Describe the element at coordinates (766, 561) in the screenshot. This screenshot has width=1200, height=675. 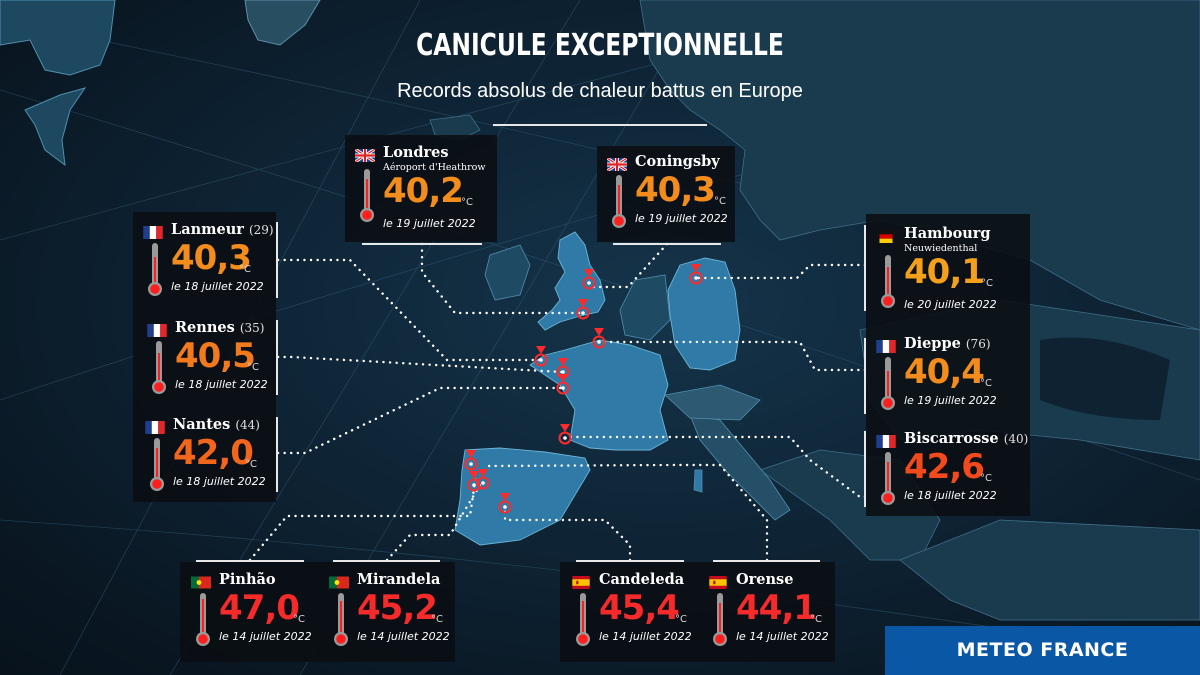
I see `divider-orense` at that location.